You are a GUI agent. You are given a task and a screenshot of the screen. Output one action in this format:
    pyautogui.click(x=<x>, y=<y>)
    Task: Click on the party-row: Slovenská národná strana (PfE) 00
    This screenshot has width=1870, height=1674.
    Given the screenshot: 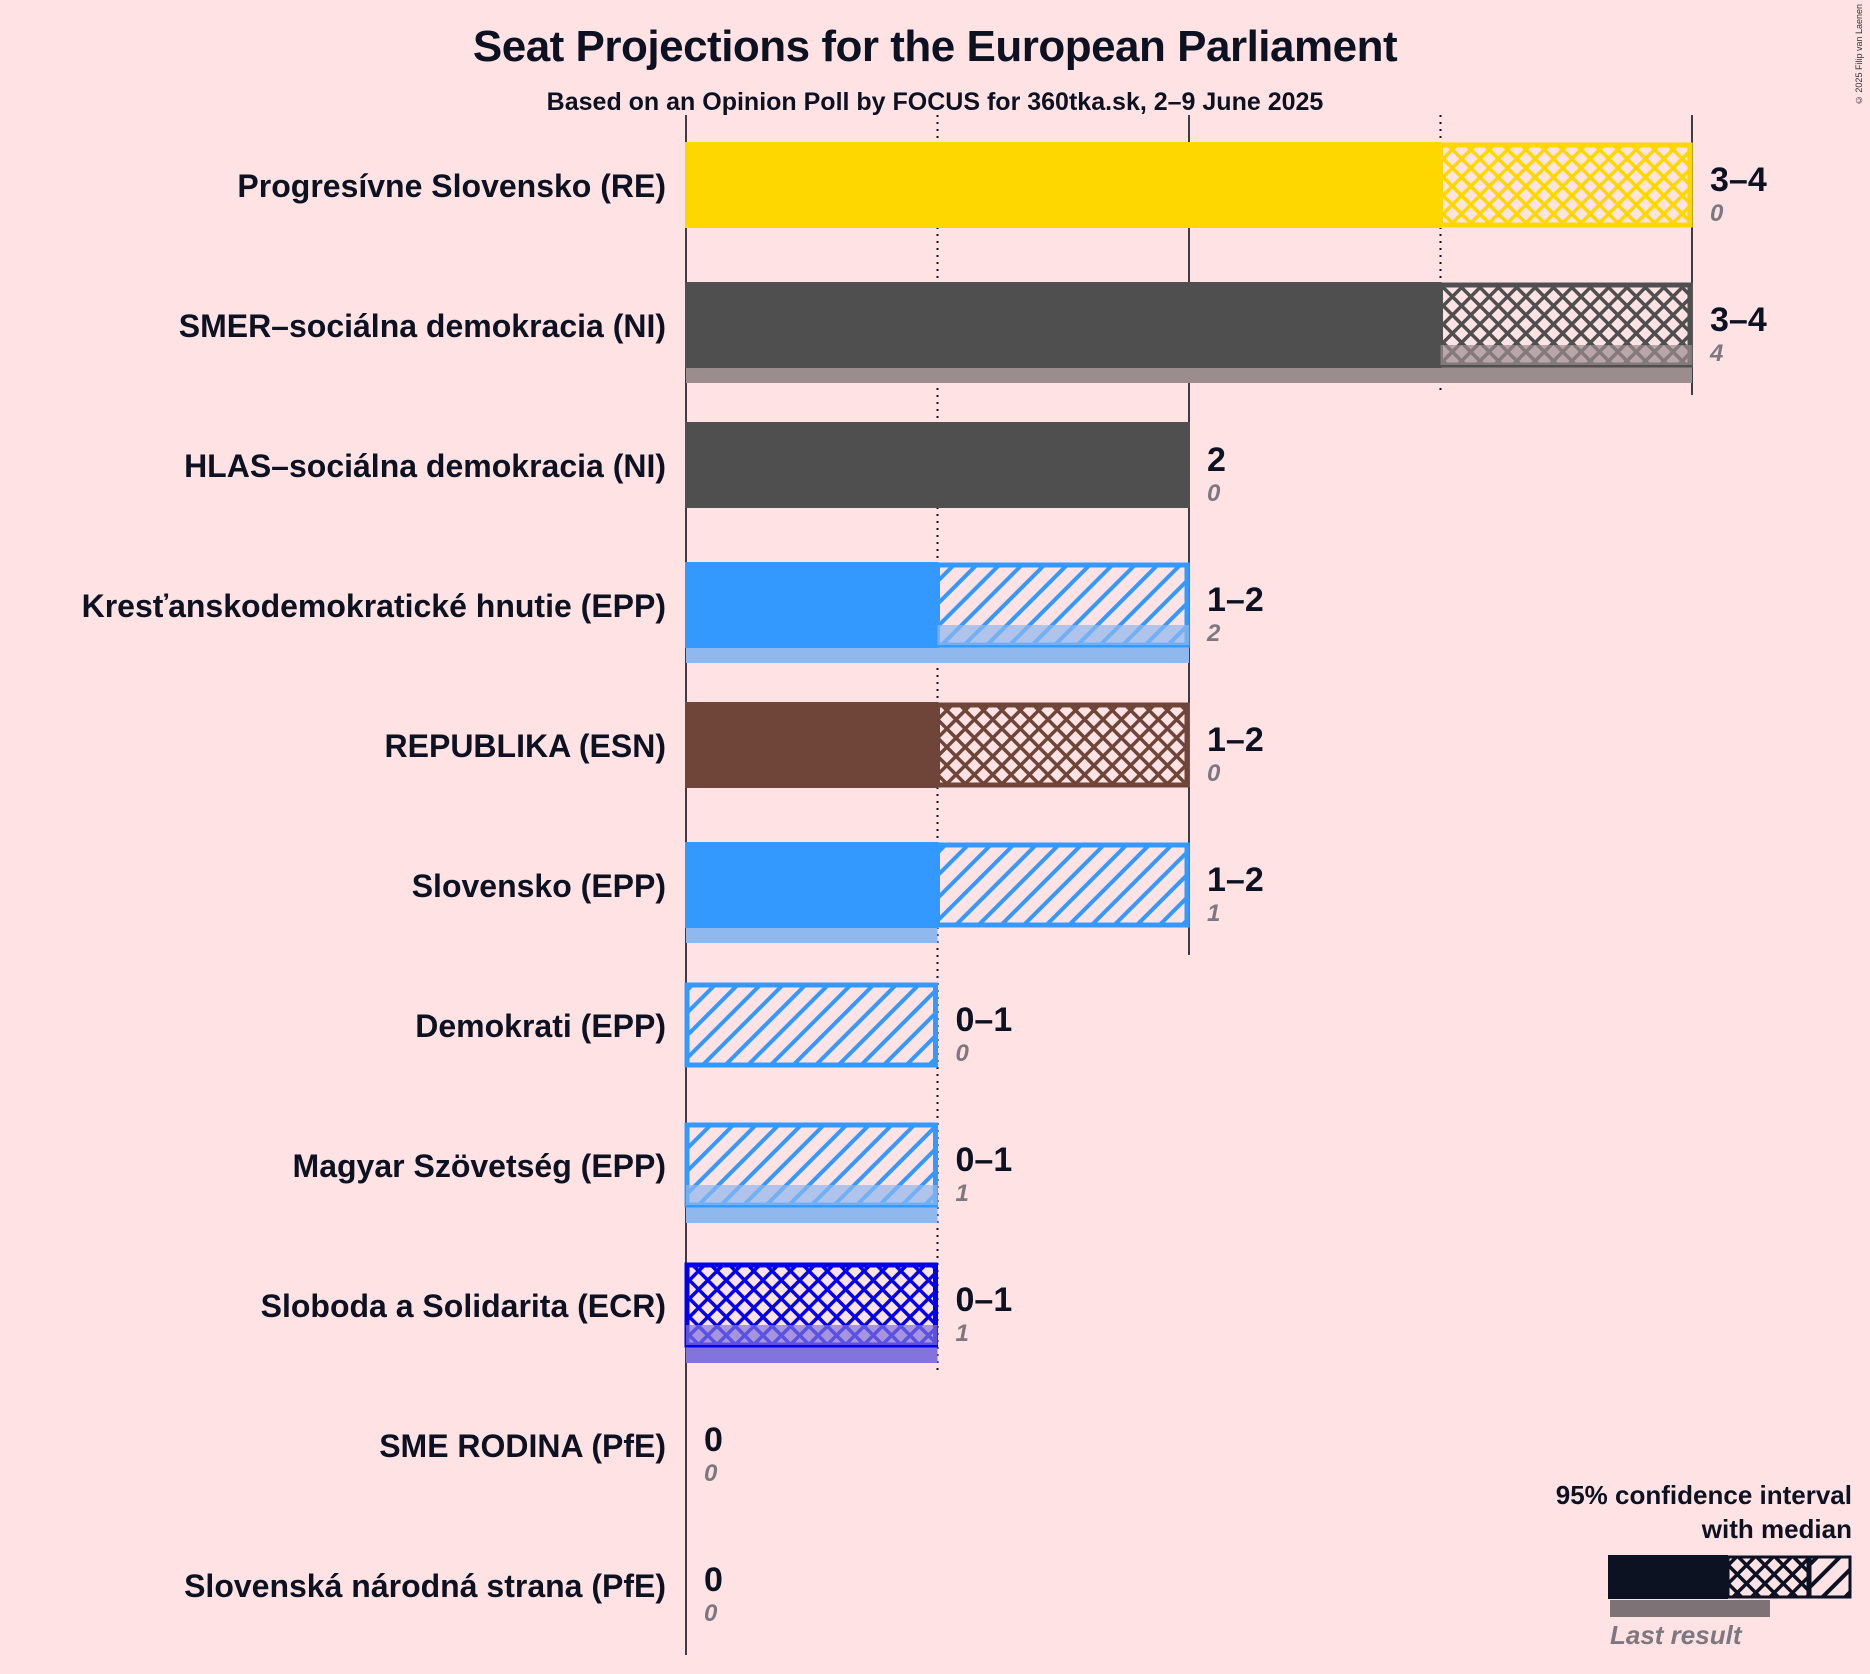 What is the action you would take?
    pyautogui.click(x=453, y=1594)
    